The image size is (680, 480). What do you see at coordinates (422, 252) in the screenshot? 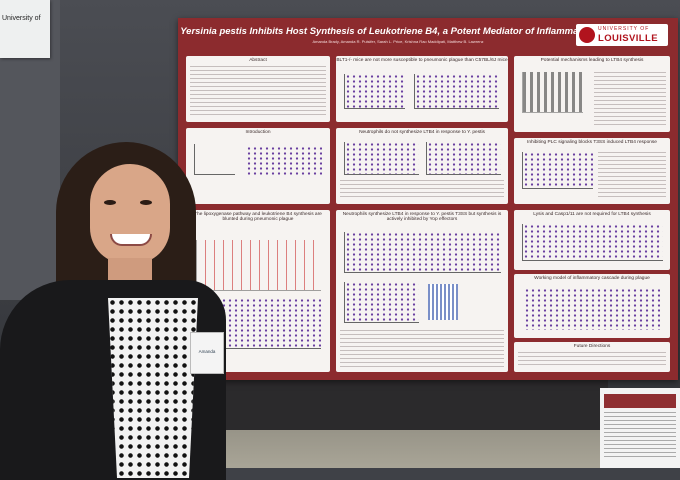
I see `t3ss-plot-a` at bounding box center [422, 252].